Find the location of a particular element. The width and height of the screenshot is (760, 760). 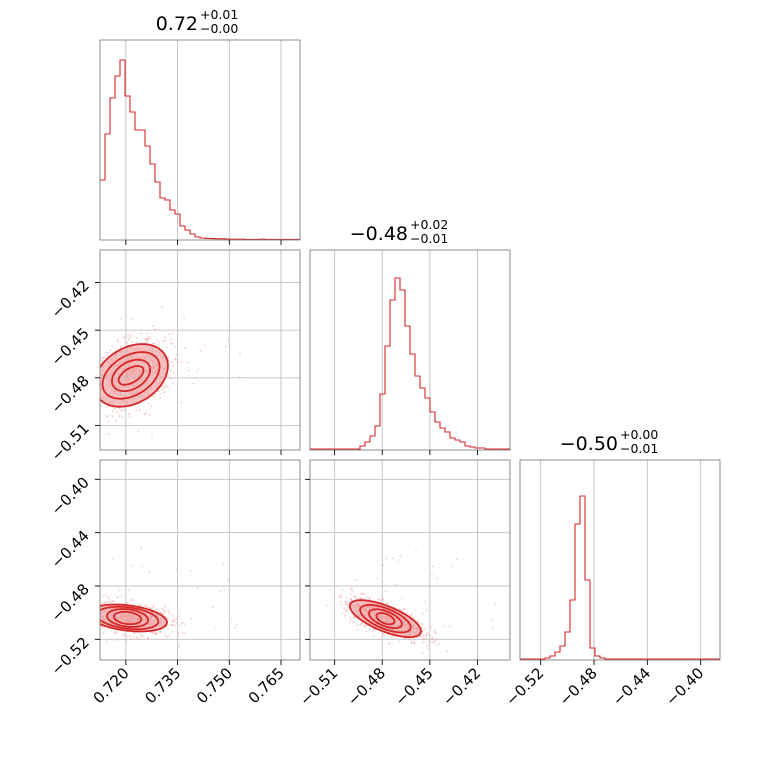

y-tick-label: −0.48 is located at coordinates (70, 602).